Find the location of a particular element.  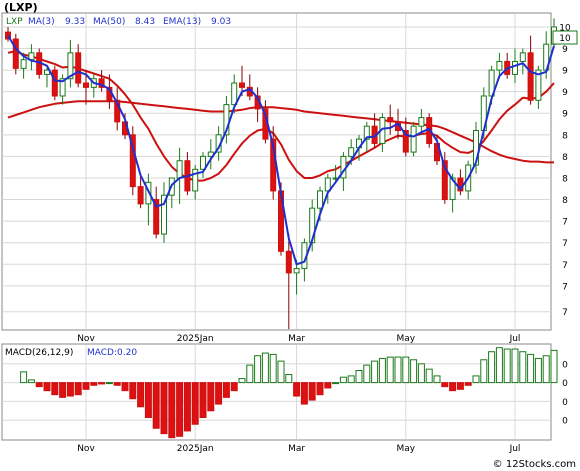

price-x-tick-label: Jul is located at coordinates (515, 339).